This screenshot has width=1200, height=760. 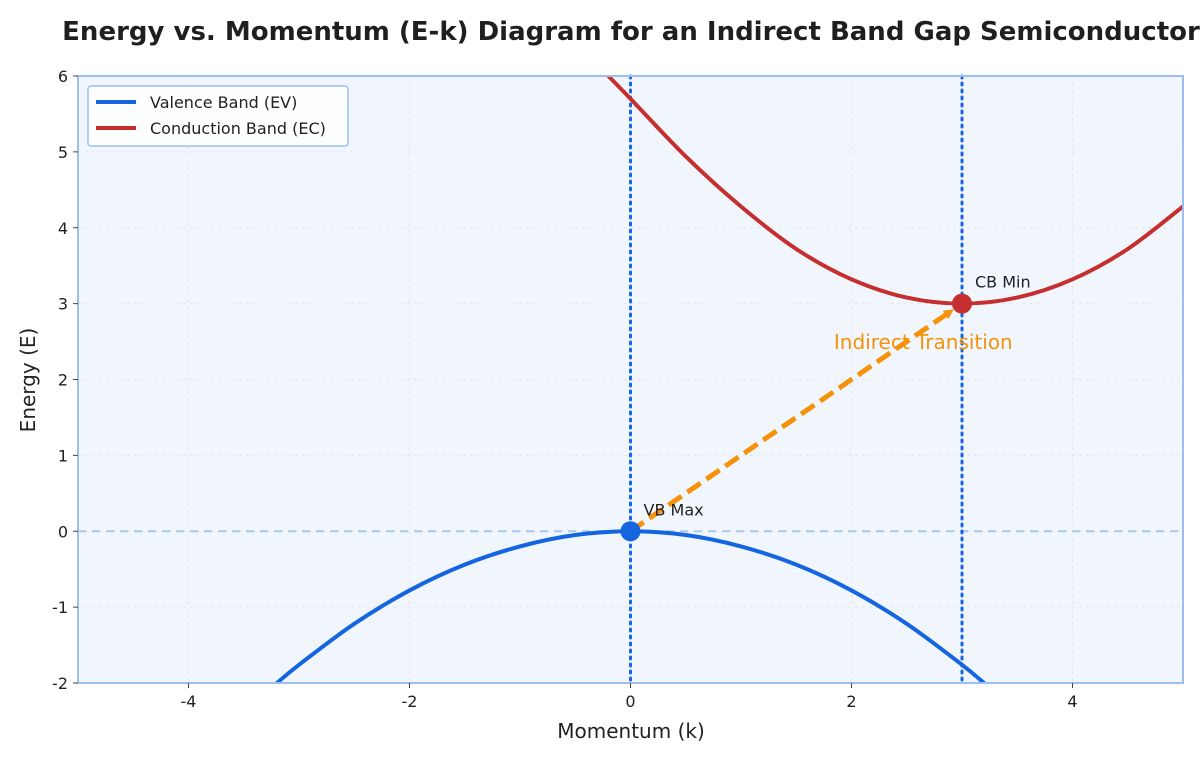 I want to click on x-axis-label: Momentum (k), so click(x=631, y=731).